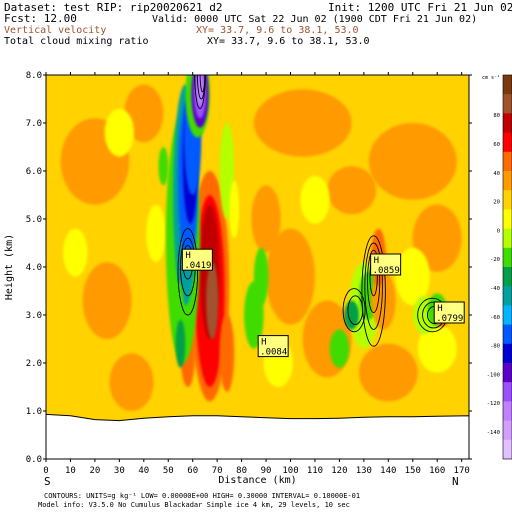 This screenshot has width=512, height=512. Describe the element at coordinates (449, 319) in the screenshot. I see `cloud-high-value-3: .0799` at that location.